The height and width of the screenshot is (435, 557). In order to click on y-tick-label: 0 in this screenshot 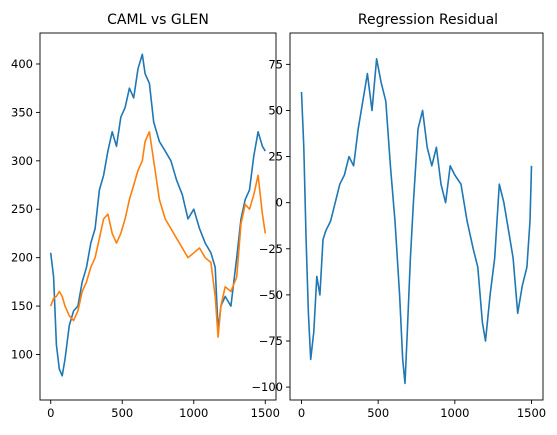, I will do `click(279, 203)`.